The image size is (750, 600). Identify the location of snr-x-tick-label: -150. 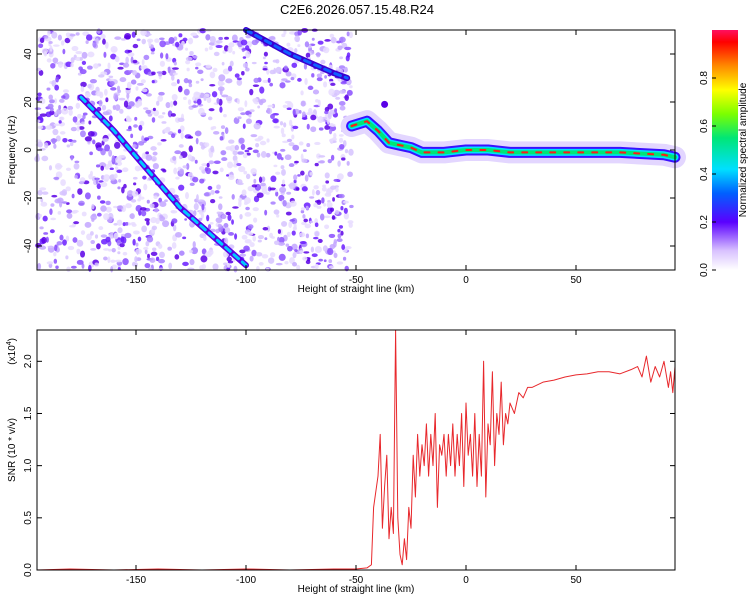
(136, 580).